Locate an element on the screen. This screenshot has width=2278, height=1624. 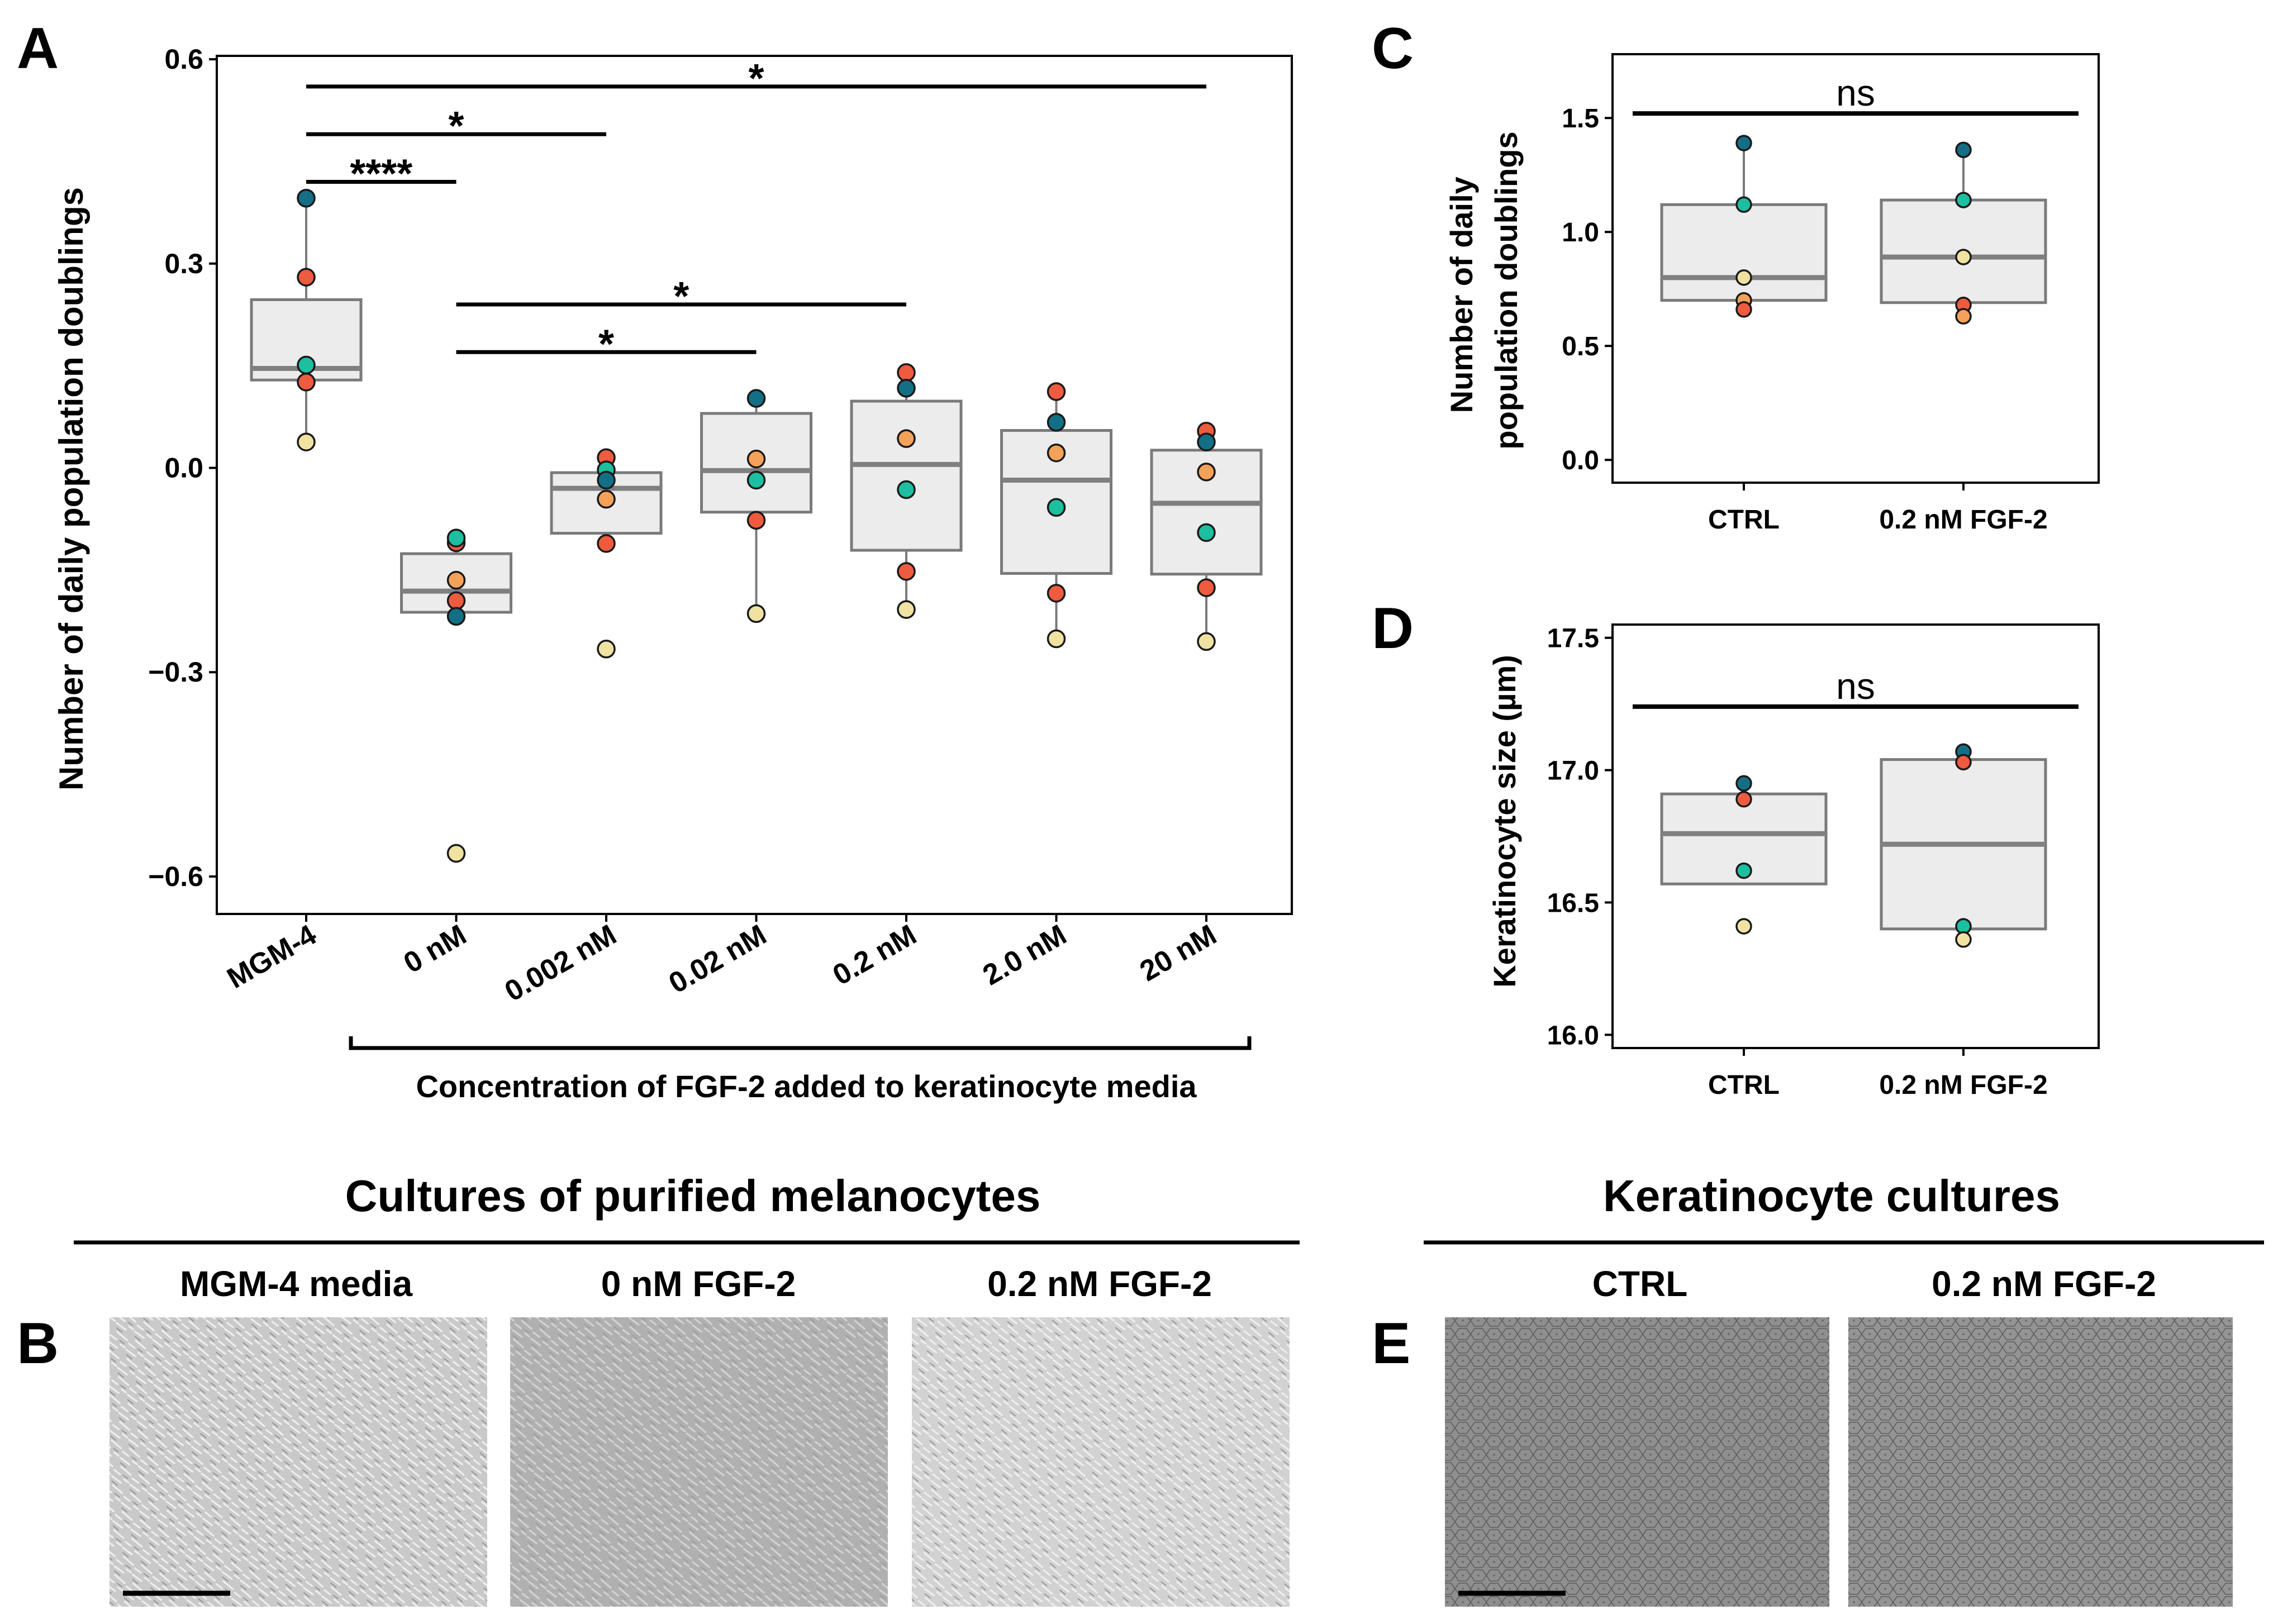
micrograph-ctrl-texture is located at coordinates (1637, 1462).